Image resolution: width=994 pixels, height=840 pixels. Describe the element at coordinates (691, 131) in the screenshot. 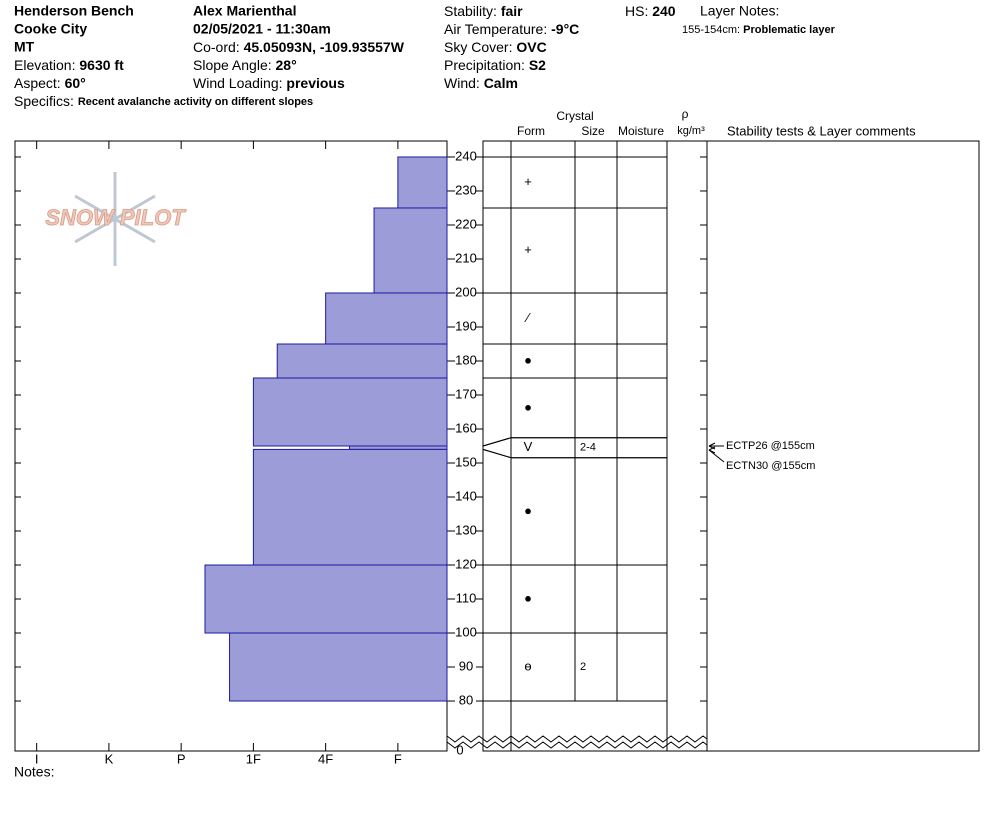

I see `col-density-unit: kg/m³` at that location.